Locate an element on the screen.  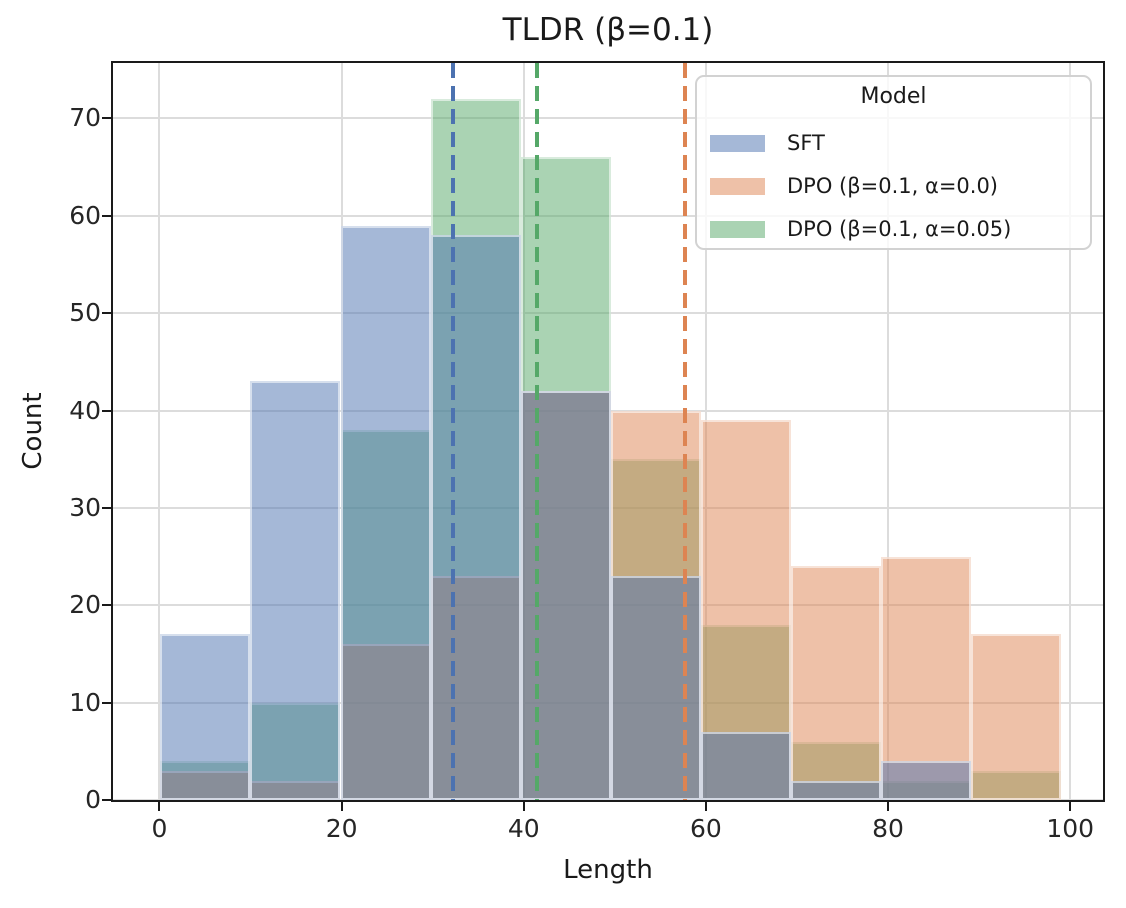
legend-label-dpo-a005: DPO (β=0.1, α=0.05) is located at coordinates (899, 229).